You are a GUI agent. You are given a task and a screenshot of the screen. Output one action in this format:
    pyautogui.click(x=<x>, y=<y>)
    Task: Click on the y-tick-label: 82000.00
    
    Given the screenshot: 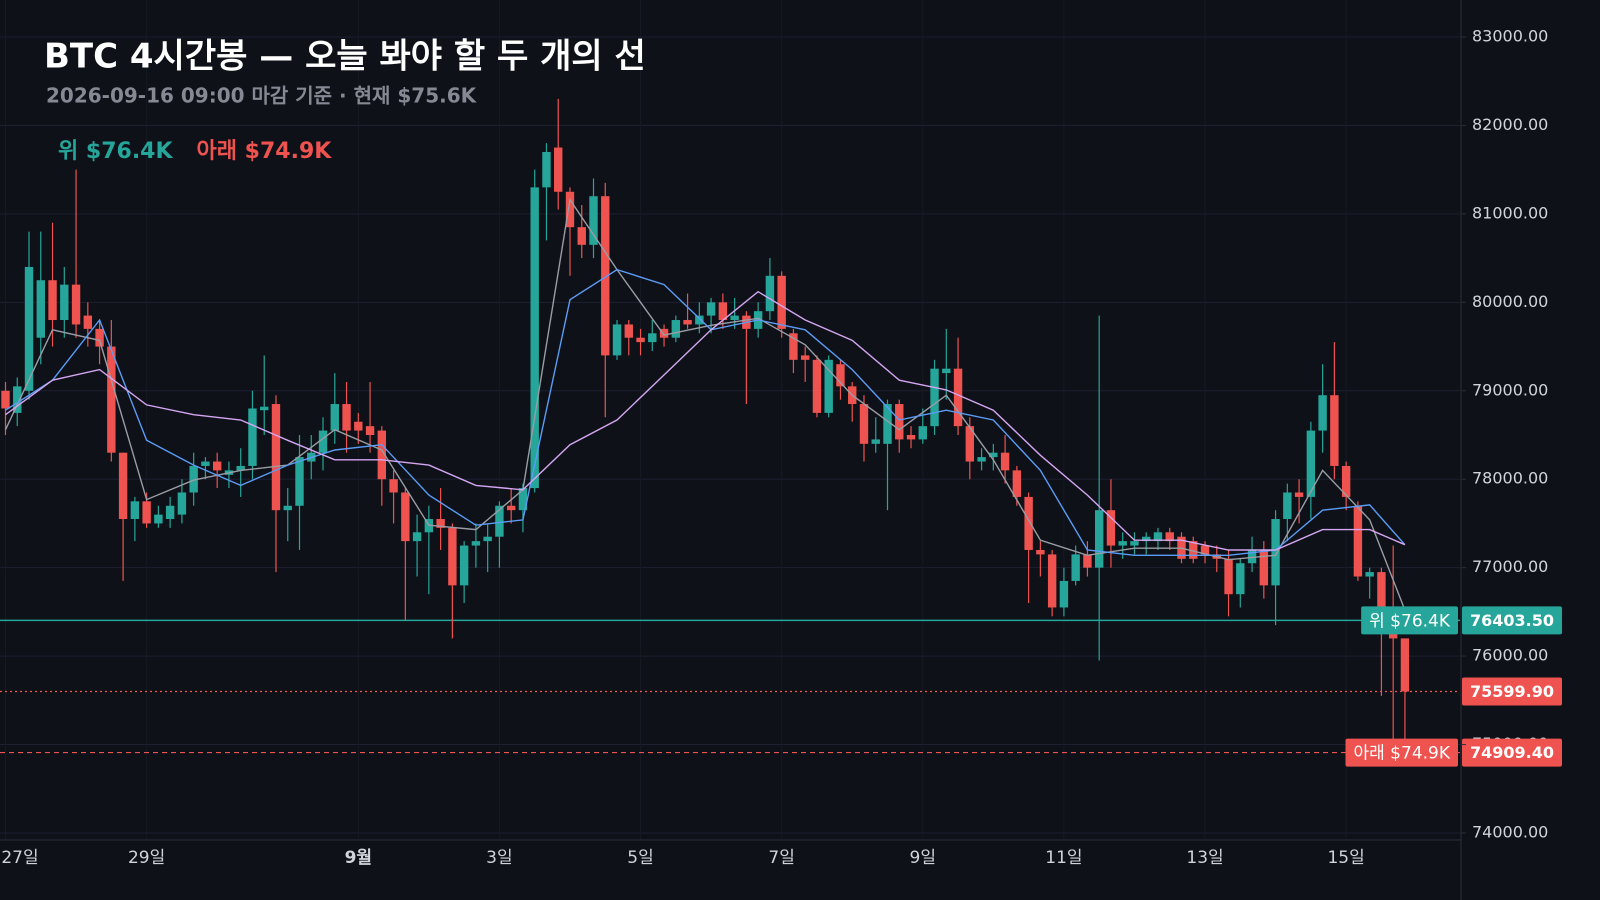 What is the action you would take?
    pyautogui.click(x=1510, y=124)
    